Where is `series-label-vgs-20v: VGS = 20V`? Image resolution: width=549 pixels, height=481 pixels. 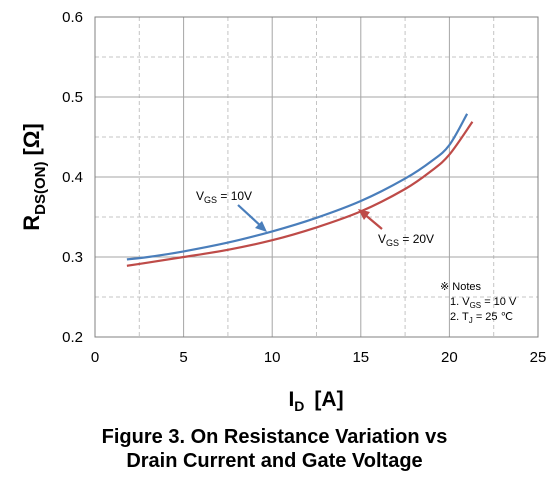
series-label-vgs-20v: VGS = 20V is located at coordinates (406, 240).